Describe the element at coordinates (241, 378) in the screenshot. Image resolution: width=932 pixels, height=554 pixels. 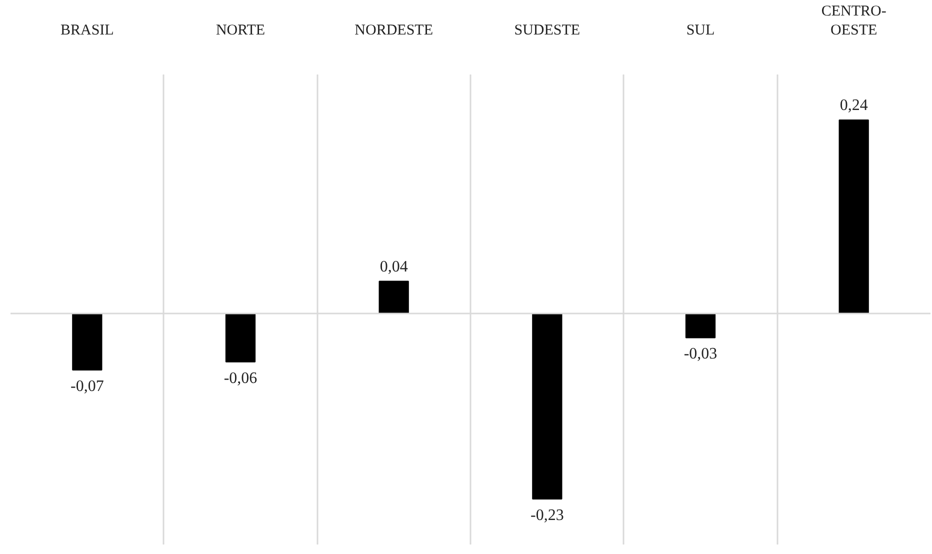
I see `data-label: -0,06` at that location.